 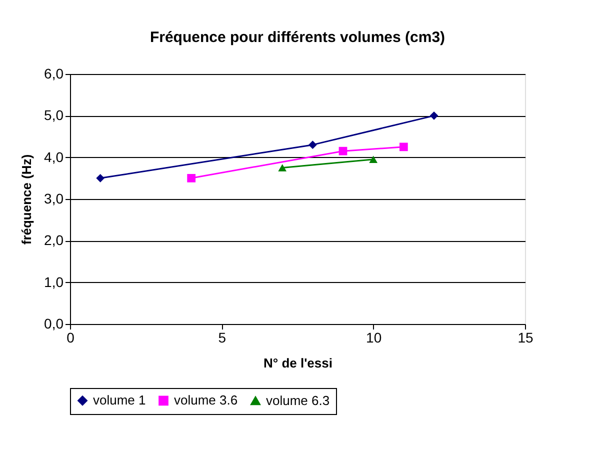 I want to click on y-tick-label: 5,0, so click(x=54, y=115).